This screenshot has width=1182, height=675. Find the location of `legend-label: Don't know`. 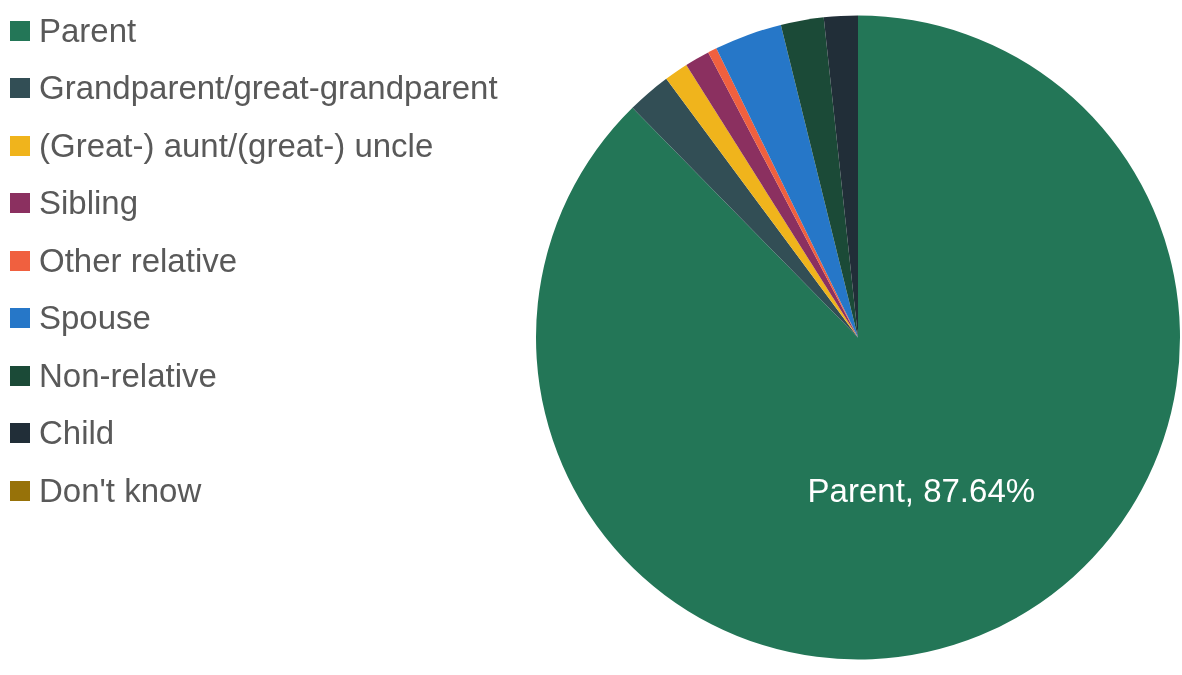

legend-label: Don't know is located at coordinates (120, 490).